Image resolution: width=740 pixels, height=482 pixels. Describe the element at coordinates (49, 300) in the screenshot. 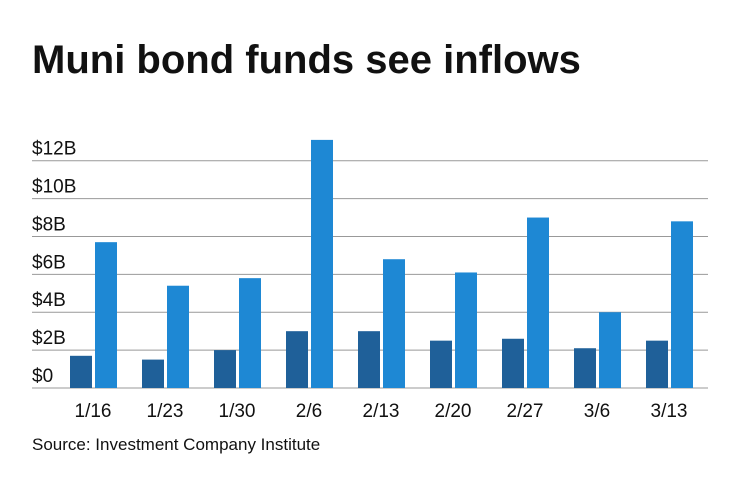

I see `y-tick-label: $4B` at that location.